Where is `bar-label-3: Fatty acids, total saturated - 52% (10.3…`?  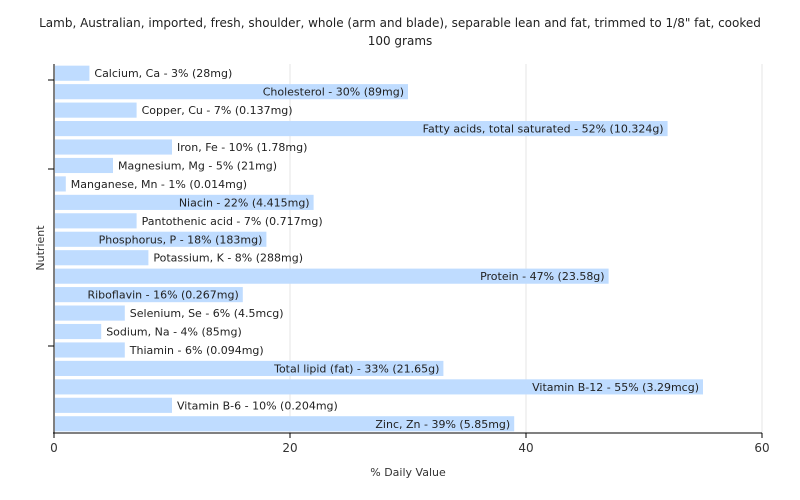
bar-label-3: Fatty acids, total saturated - 52% (10.3… is located at coordinates (543, 129).